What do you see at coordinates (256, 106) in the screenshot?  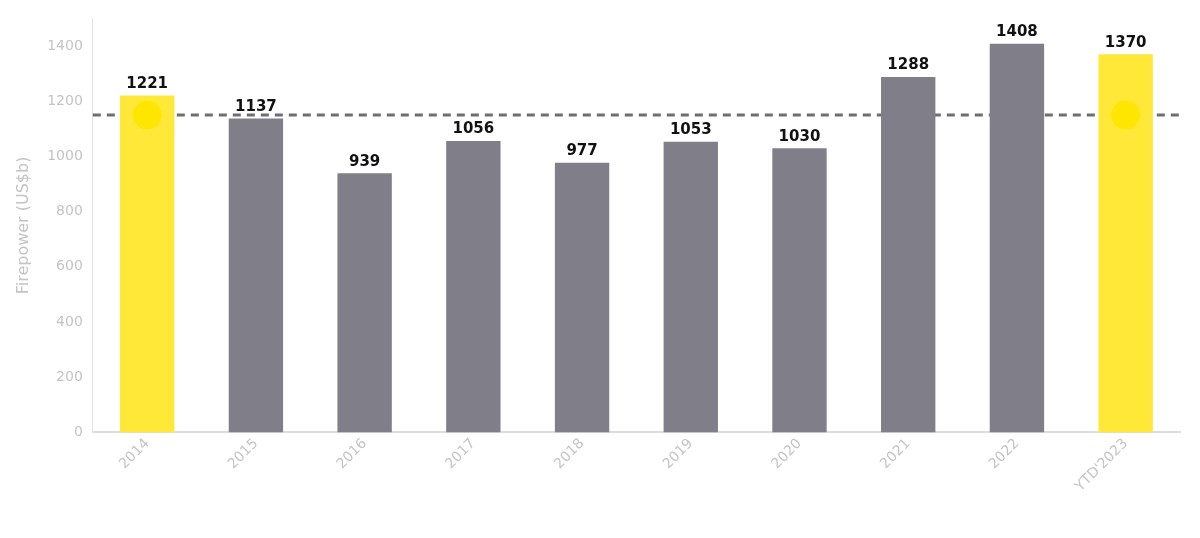 I see `data-label: 1137` at bounding box center [256, 106].